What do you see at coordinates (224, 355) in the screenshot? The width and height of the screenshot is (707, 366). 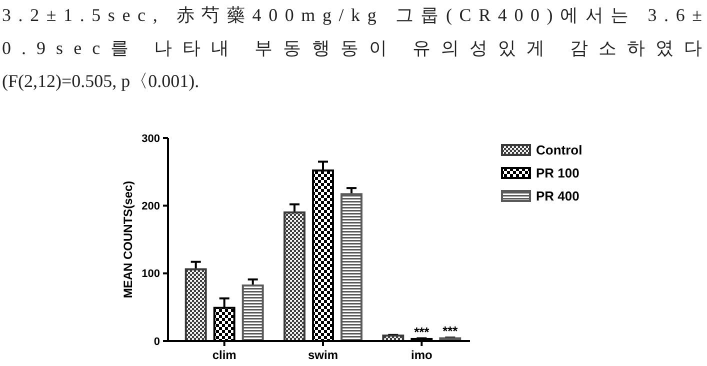 I see `x-tick-label: clim` at bounding box center [224, 355].